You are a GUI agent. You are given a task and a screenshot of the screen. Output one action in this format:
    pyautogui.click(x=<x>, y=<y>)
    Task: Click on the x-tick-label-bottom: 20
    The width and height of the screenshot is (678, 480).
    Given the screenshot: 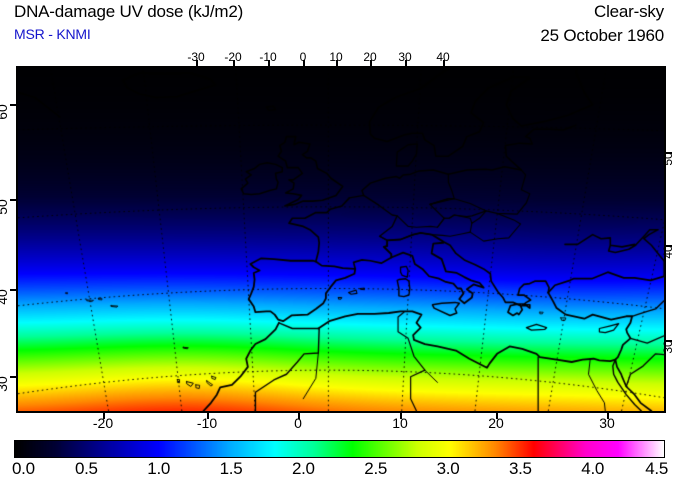 What is the action you would take?
    pyautogui.click(x=496, y=423)
    